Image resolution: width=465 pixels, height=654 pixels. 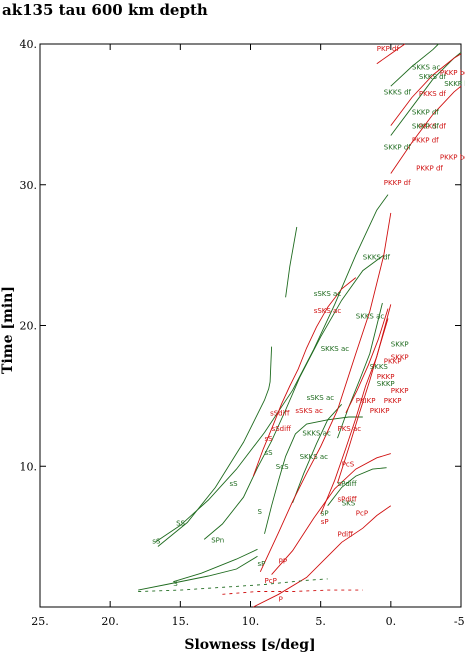 What do you see at coordinates (426, 126) in the screenshot?
I see `phase-label-10: SKKP df` at bounding box center [426, 126].